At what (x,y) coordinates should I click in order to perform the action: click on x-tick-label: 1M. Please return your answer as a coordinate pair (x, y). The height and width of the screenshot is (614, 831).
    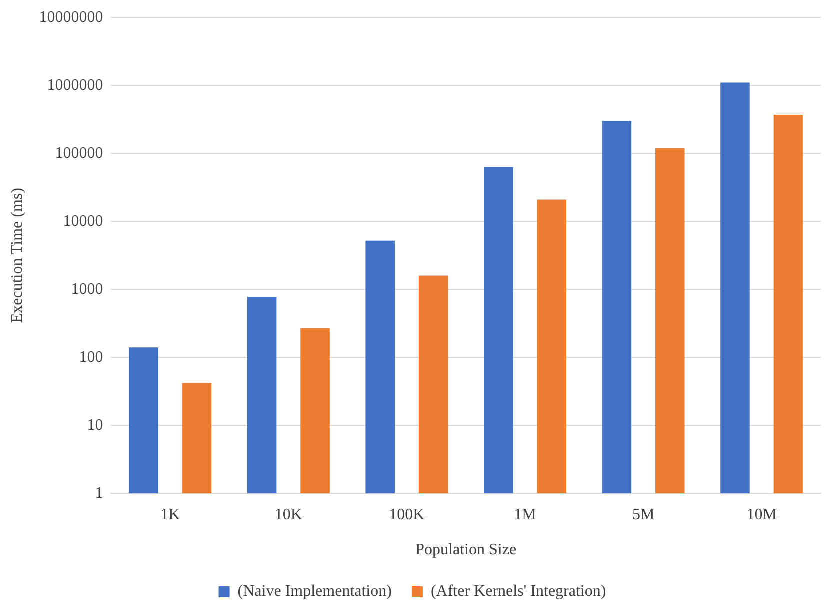
    Looking at the image, I should click on (525, 515).